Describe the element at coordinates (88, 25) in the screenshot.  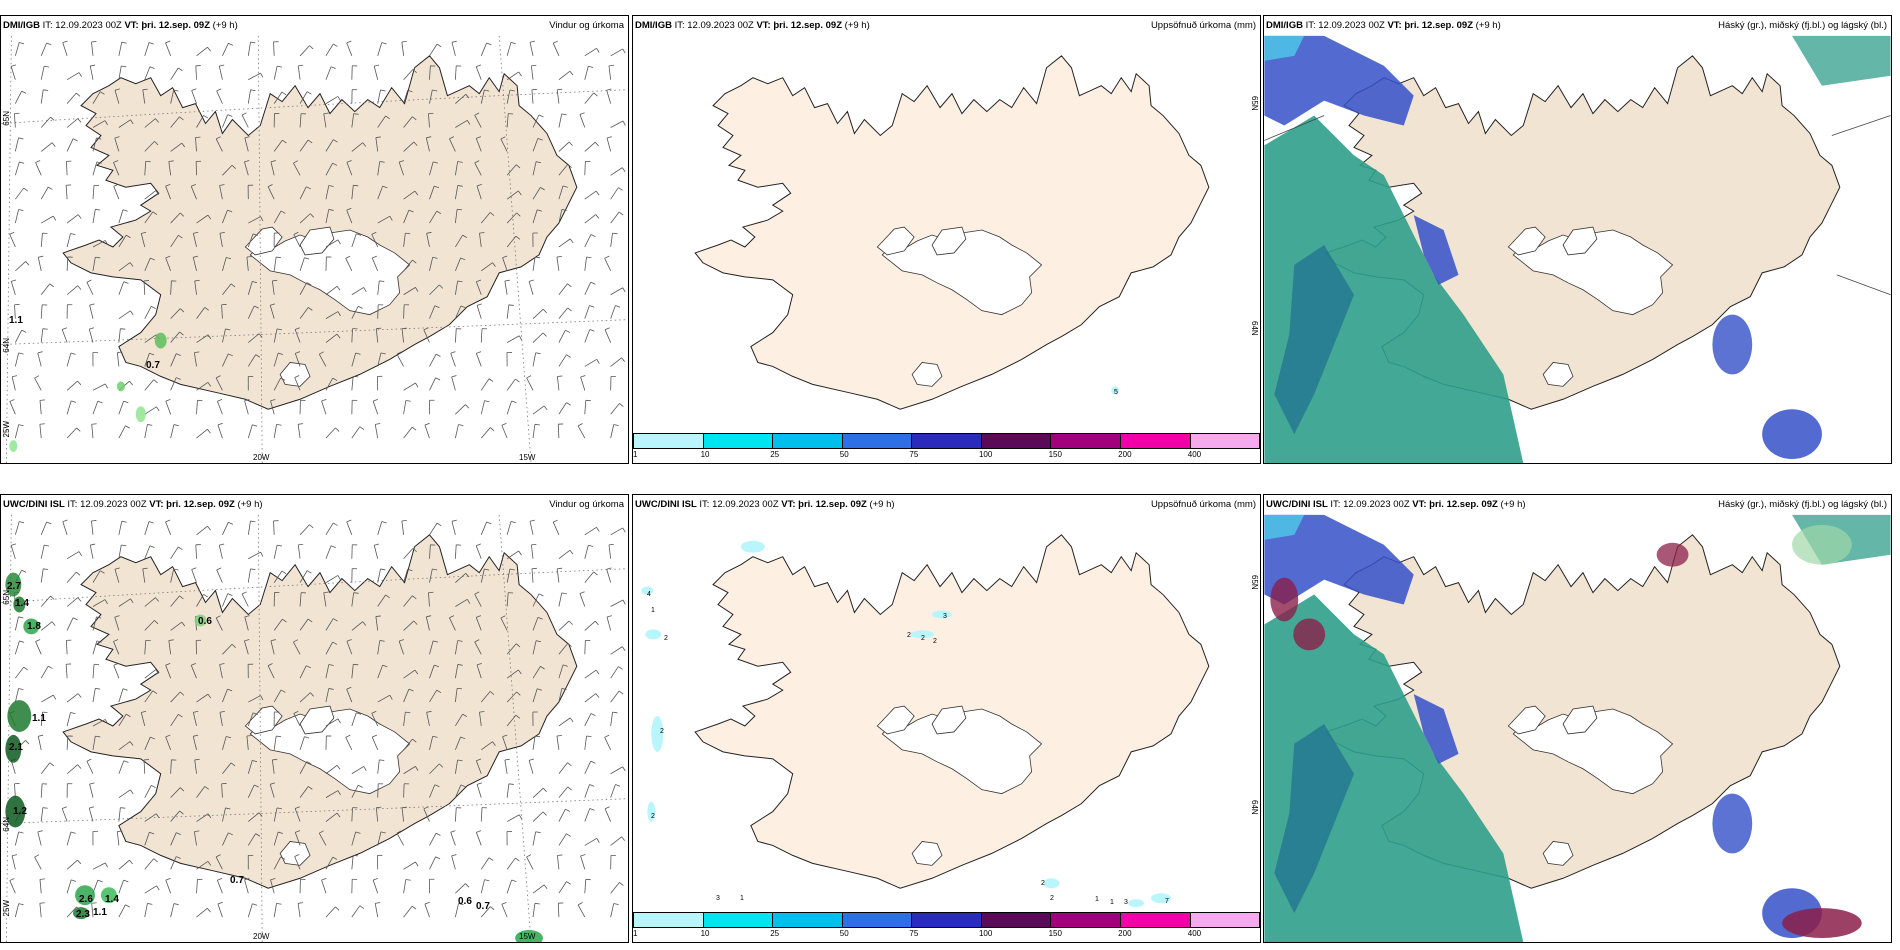
I see `init-time: 12.09.2023 00Z` at that location.